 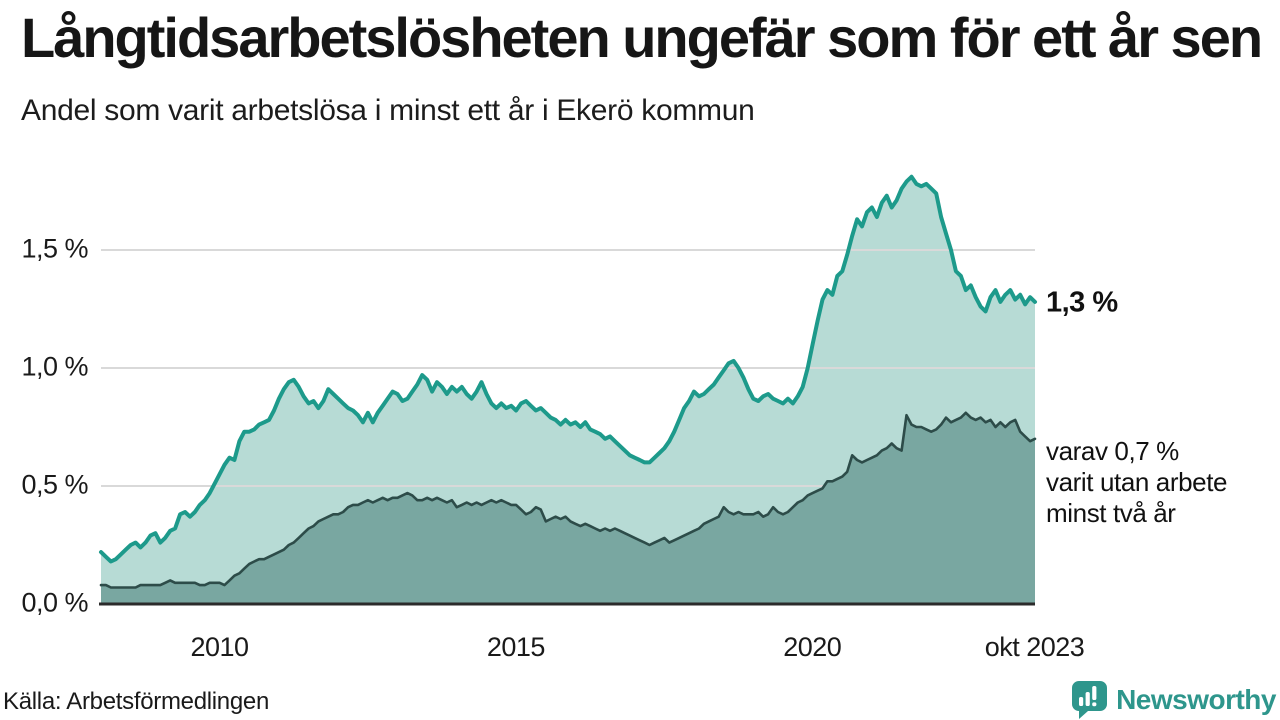 I want to click on newsworthy-logo: Newsworthy, so click(x=1173, y=700).